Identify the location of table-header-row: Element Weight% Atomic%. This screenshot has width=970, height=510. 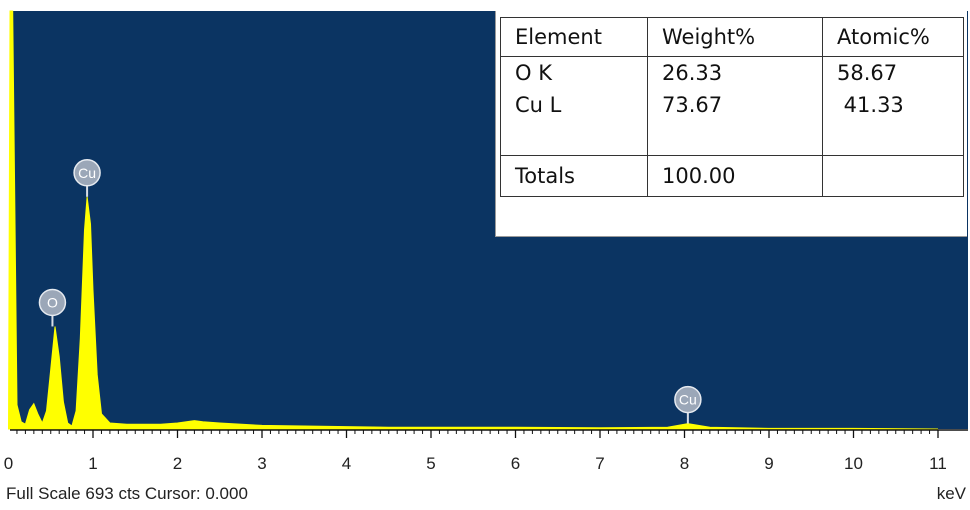
(732, 37).